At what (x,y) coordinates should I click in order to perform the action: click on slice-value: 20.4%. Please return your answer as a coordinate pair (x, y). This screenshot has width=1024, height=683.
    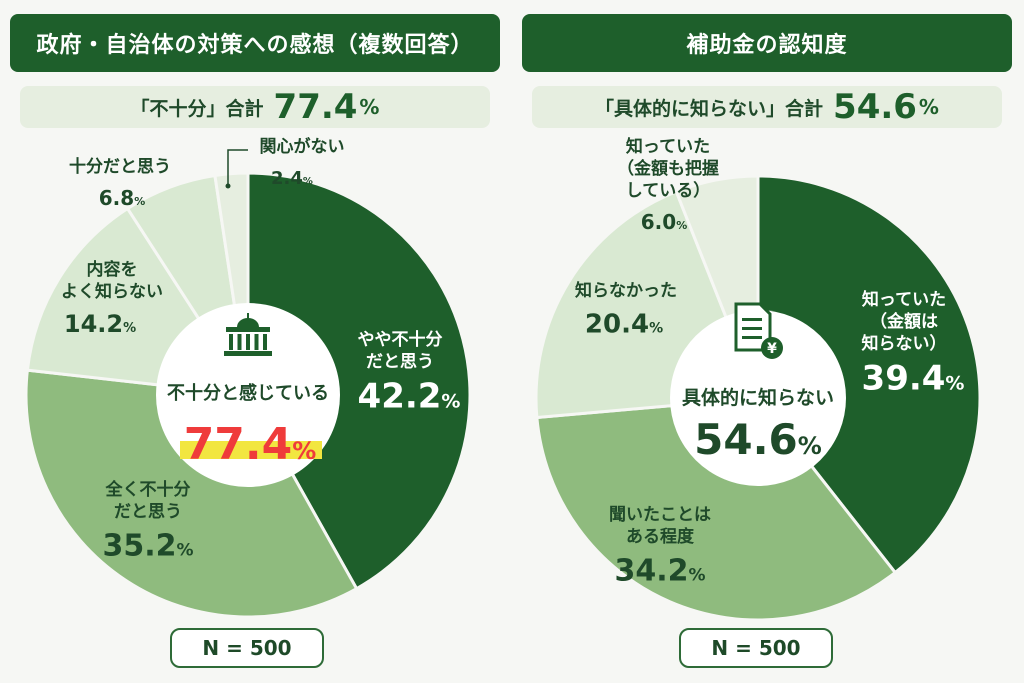
    Looking at the image, I should click on (624, 324).